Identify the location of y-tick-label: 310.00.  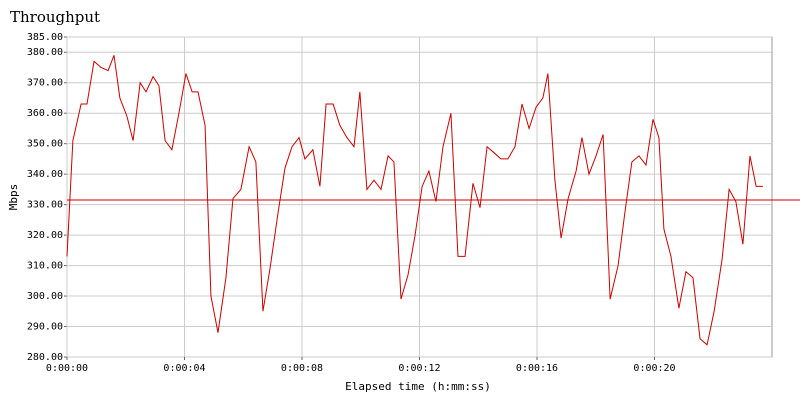
(45, 266).